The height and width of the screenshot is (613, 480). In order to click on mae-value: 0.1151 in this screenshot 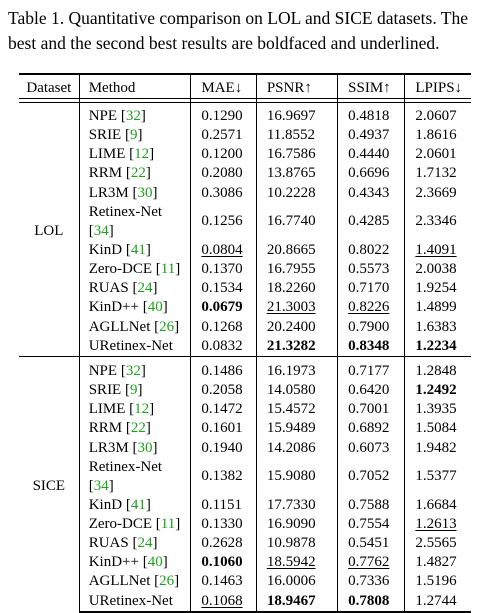, I will do `click(222, 504)`.